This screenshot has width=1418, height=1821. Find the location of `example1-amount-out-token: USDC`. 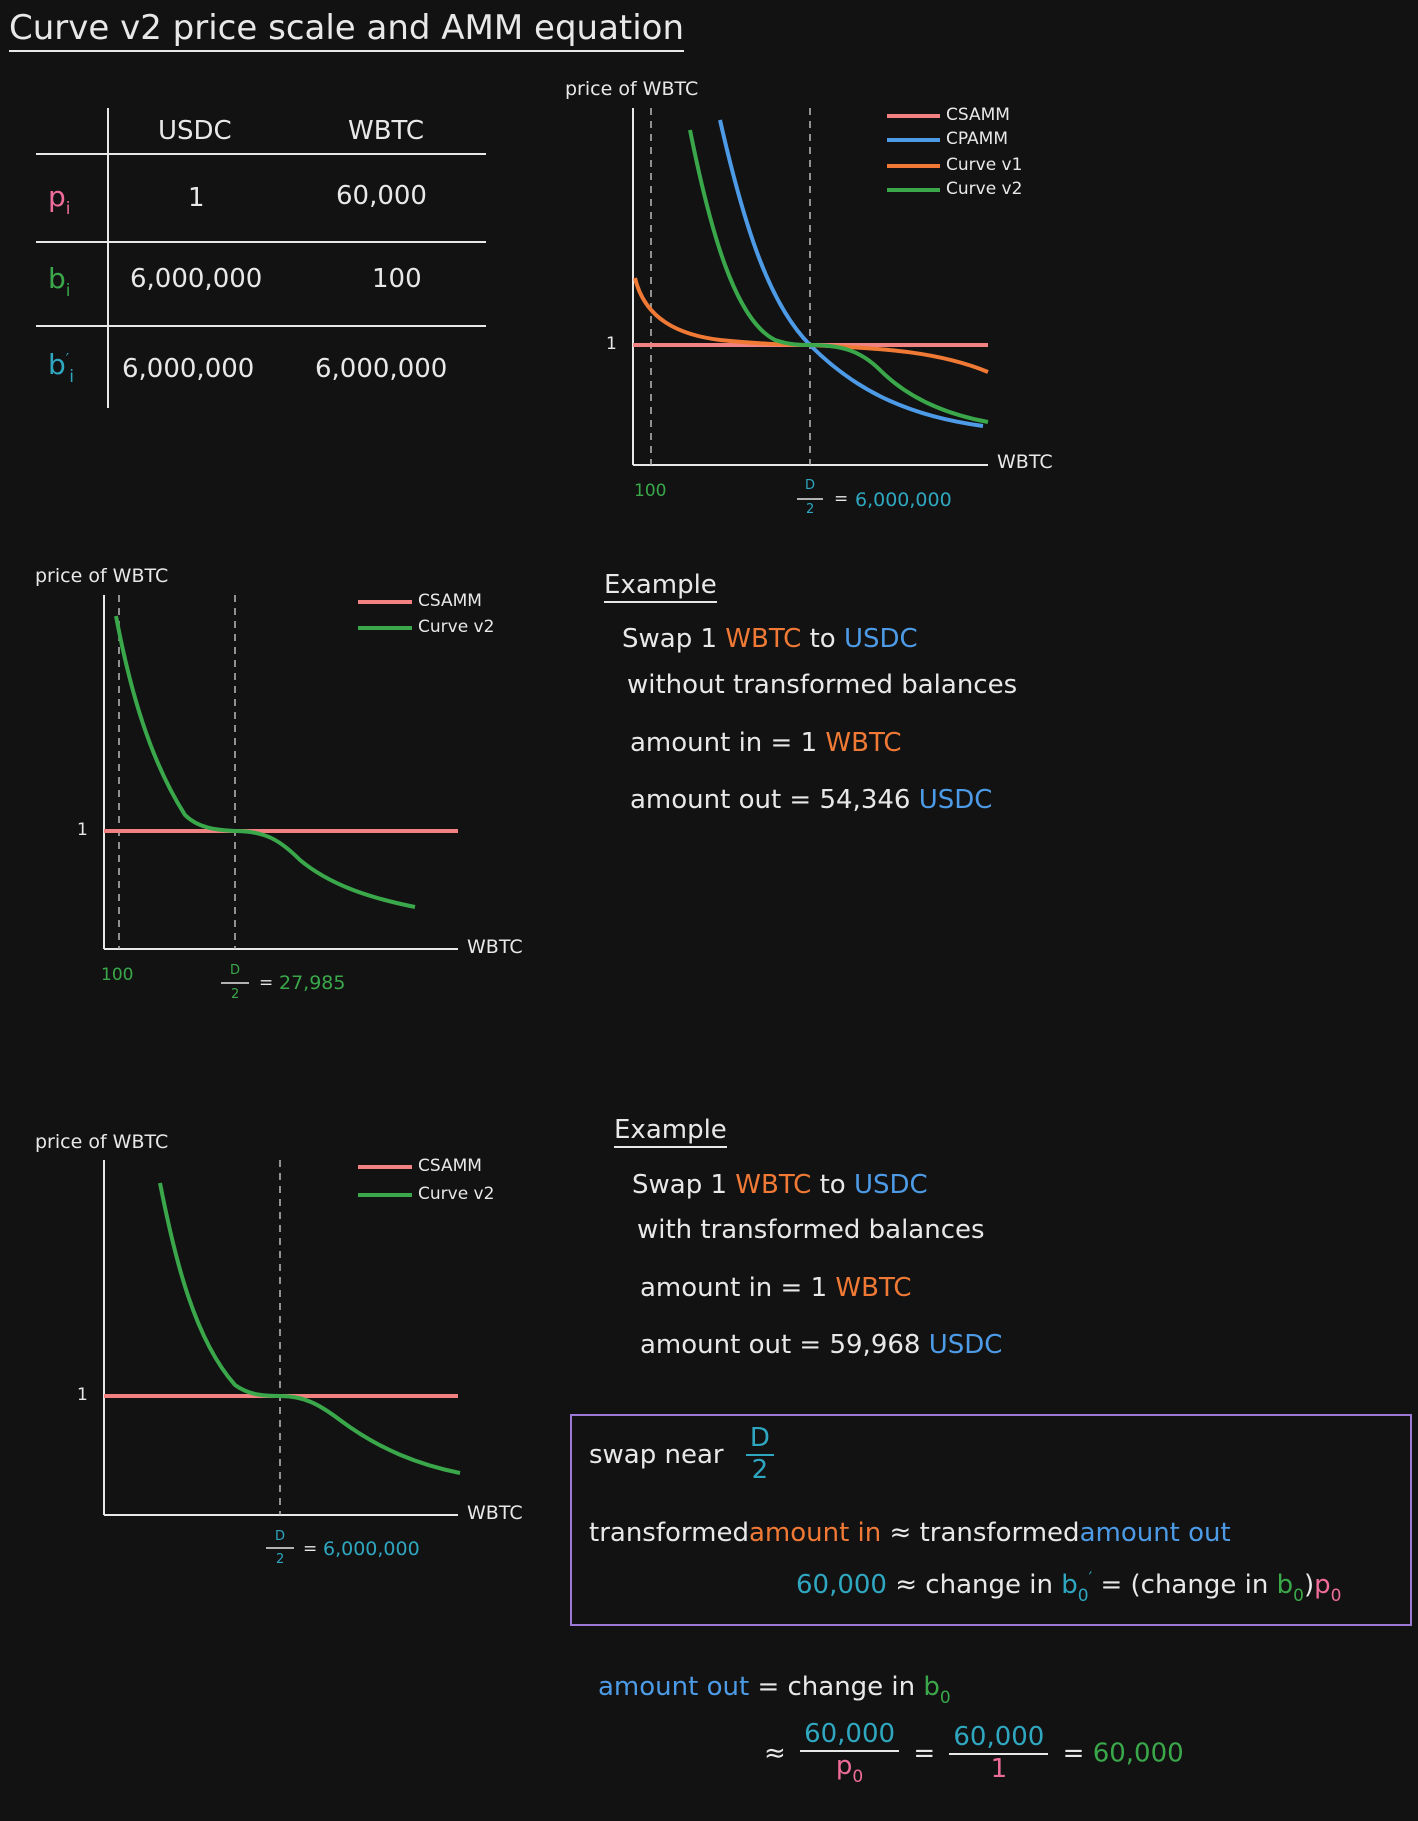

example1-amount-out-token: USDC is located at coordinates (955, 800).